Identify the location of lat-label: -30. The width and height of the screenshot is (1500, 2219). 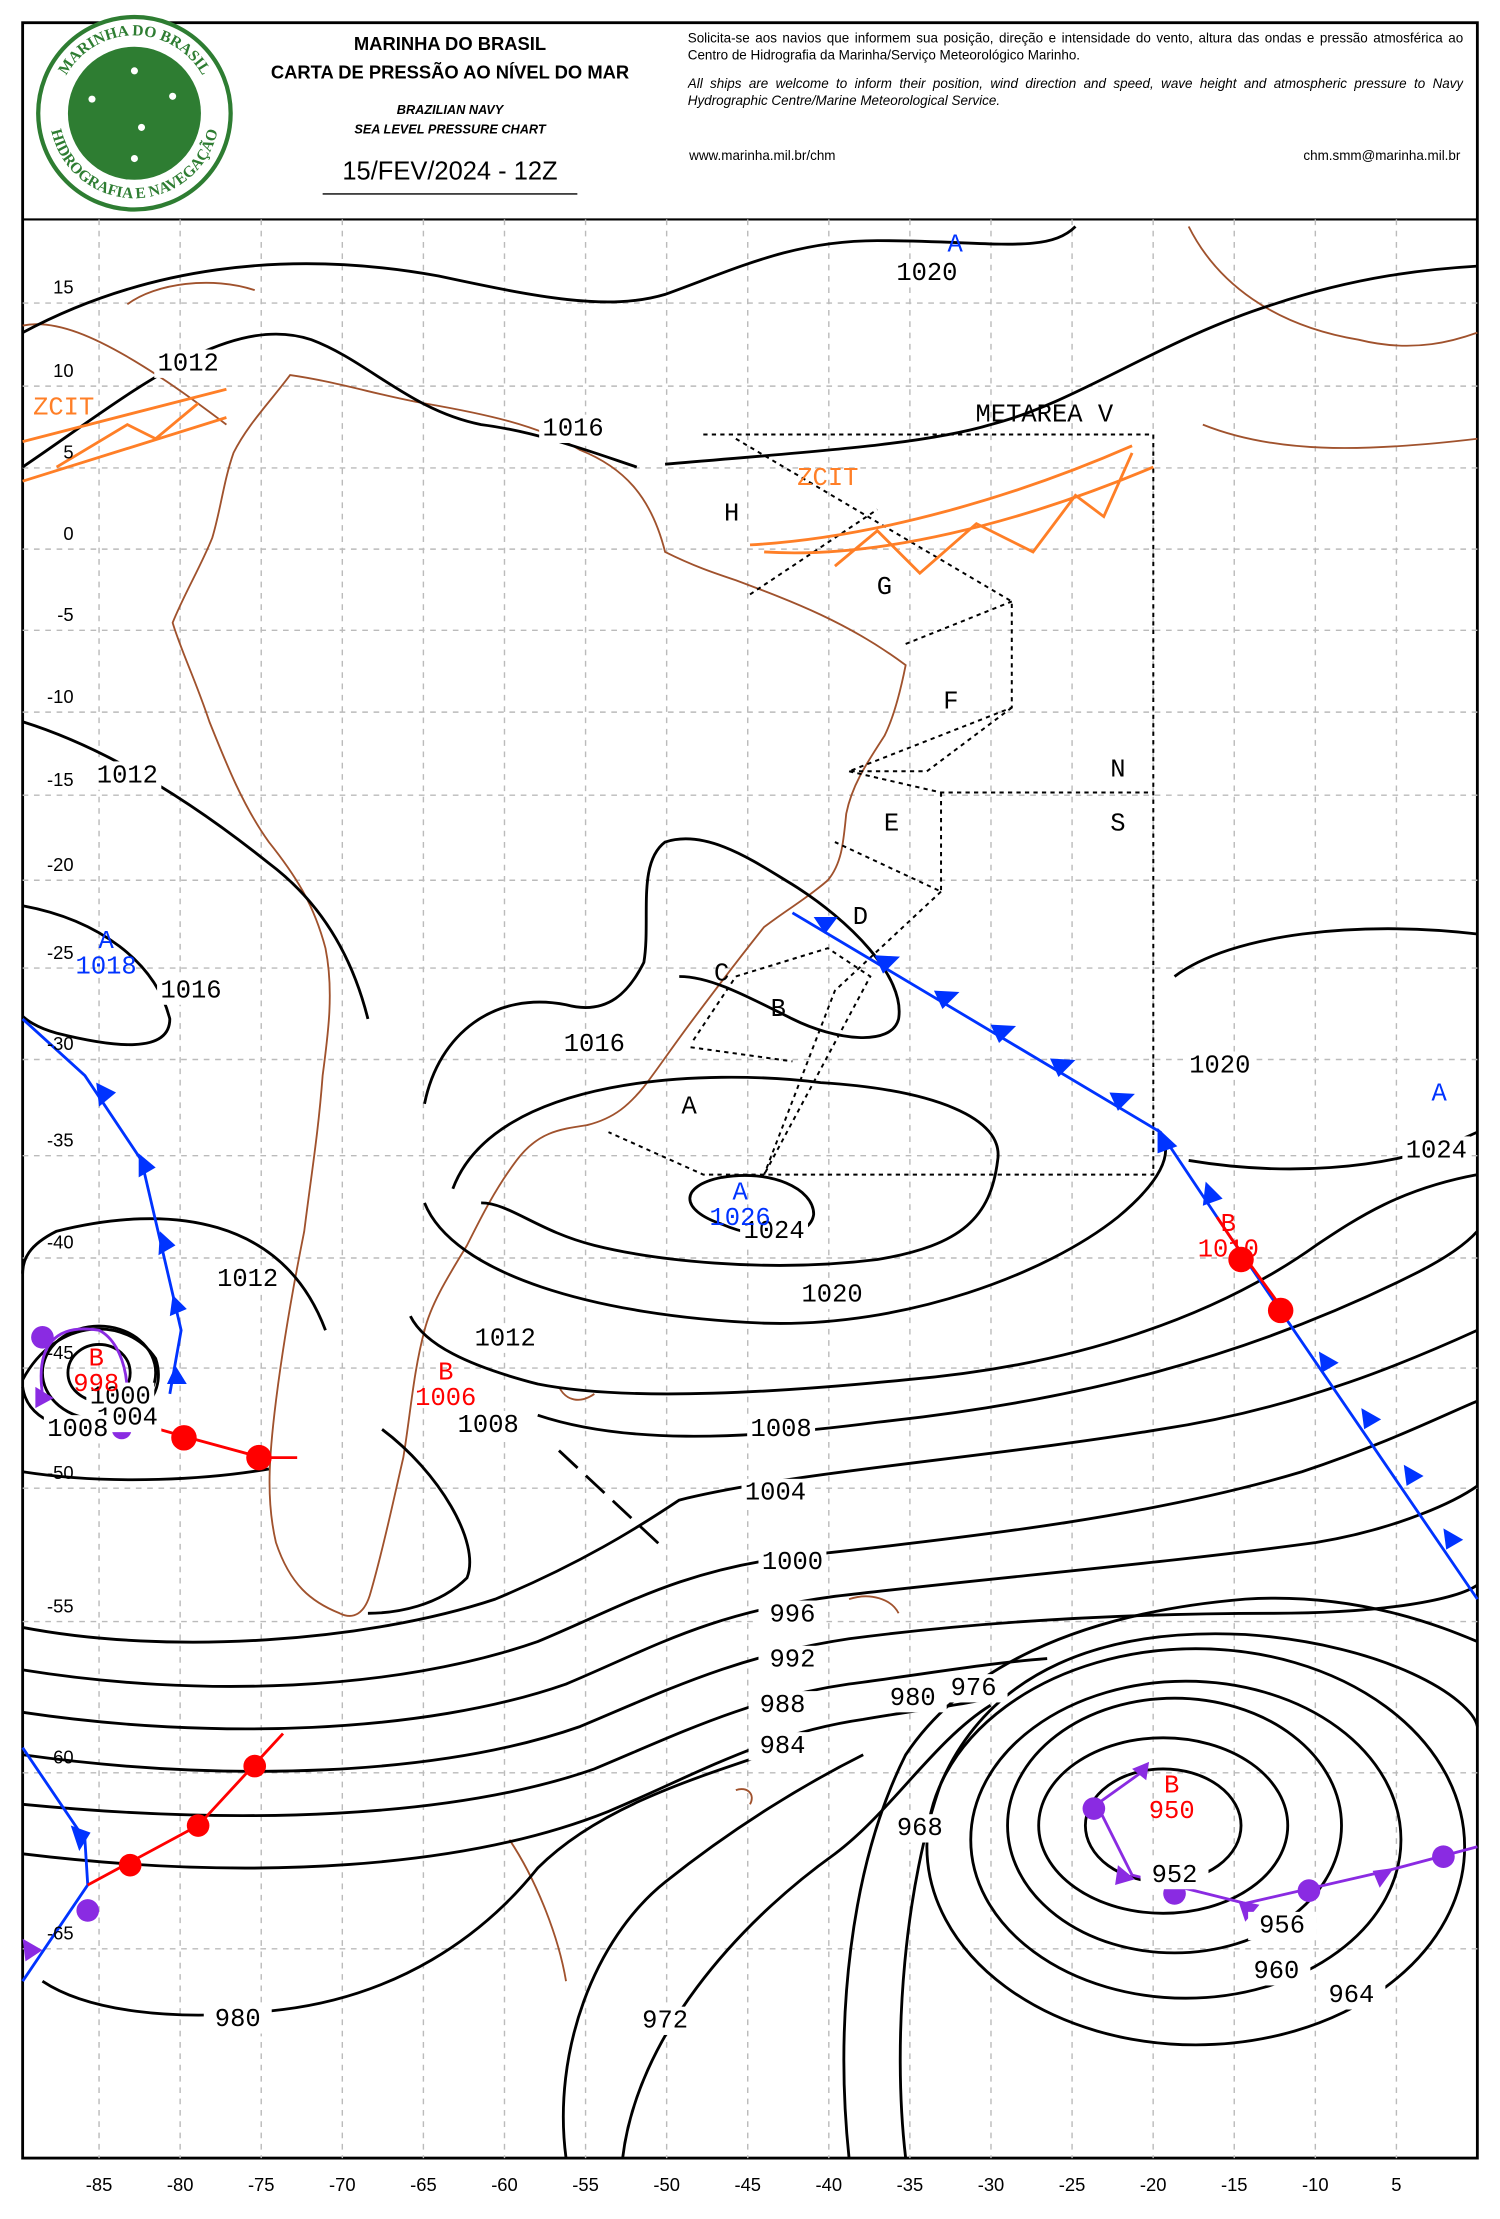
(60, 1043).